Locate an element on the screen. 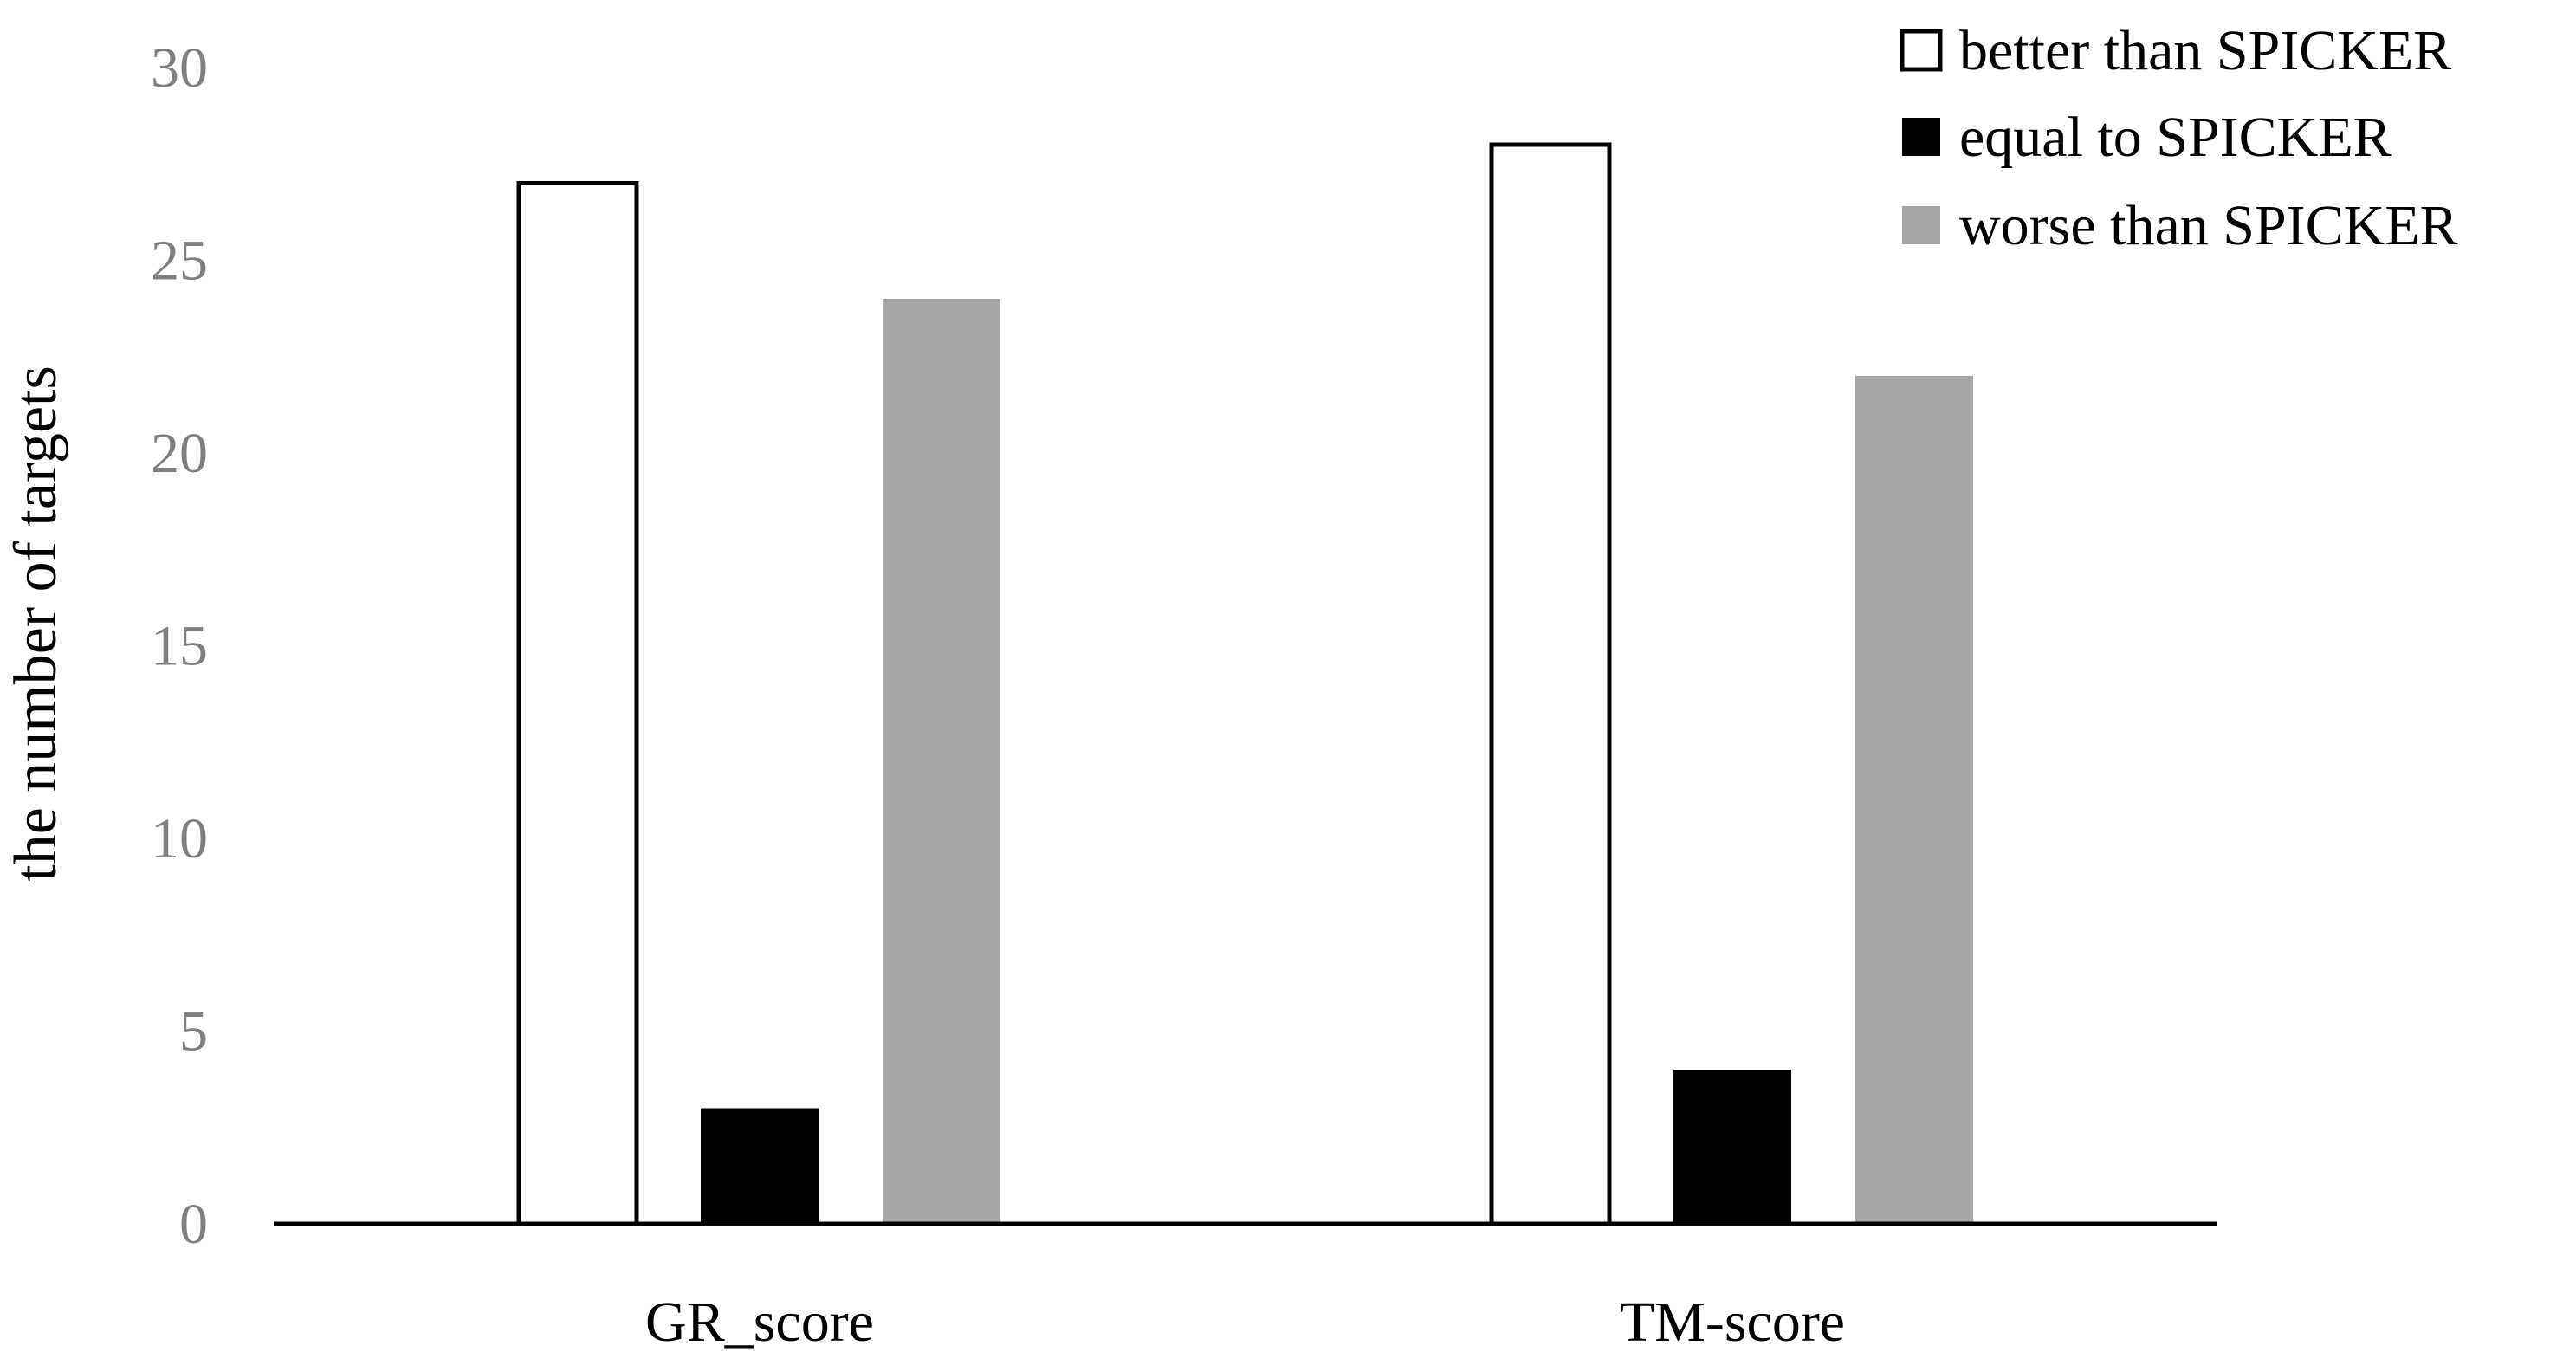 The height and width of the screenshot is (1365, 2576). category-labels: GR_score TM-score is located at coordinates (1245, 1322).